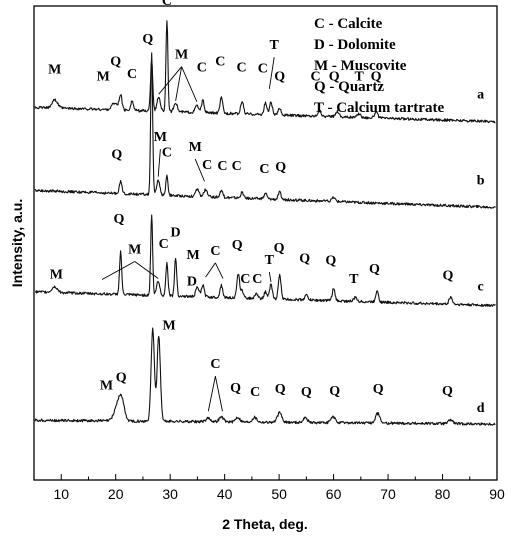  I want to click on legend-entry: M - Muscovite, so click(360, 66).